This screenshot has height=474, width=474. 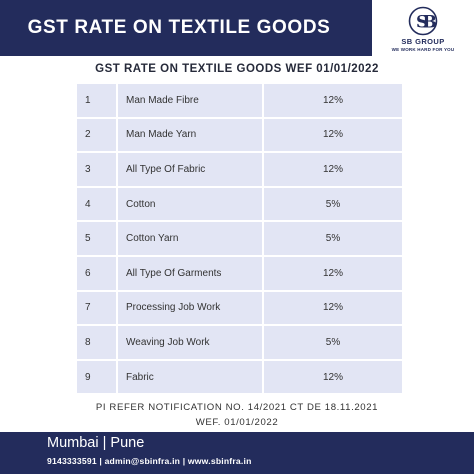 I want to click on sb-group-logo: S B SB GROUP WE WORK HARD FOR YOU, so click(x=423, y=28).